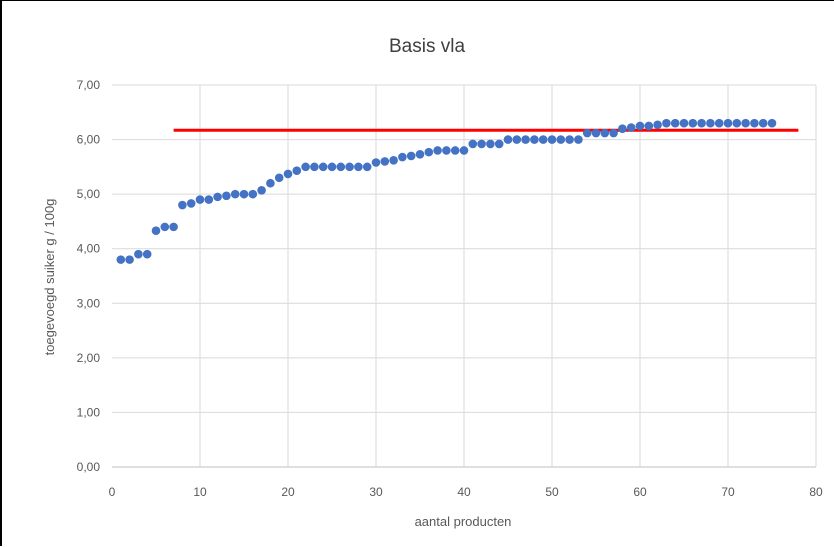 This screenshot has height=547, width=834. Describe the element at coordinates (816, 492) in the screenshot. I see `x-tick-label: 80` at that location.